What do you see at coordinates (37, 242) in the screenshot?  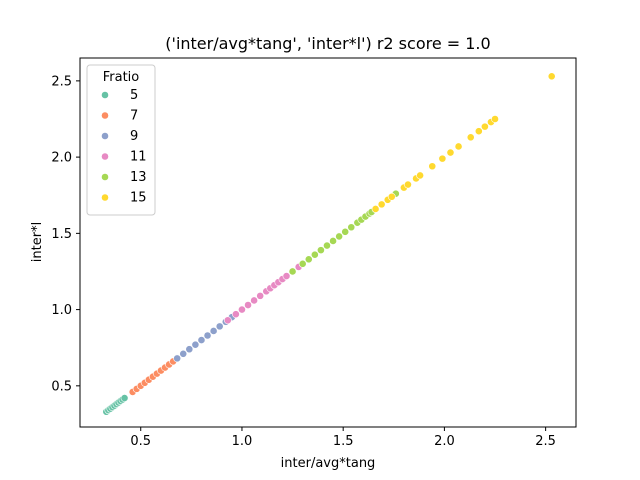 I see `y-axis-label: inter*l` at bounding box center [37, 242].